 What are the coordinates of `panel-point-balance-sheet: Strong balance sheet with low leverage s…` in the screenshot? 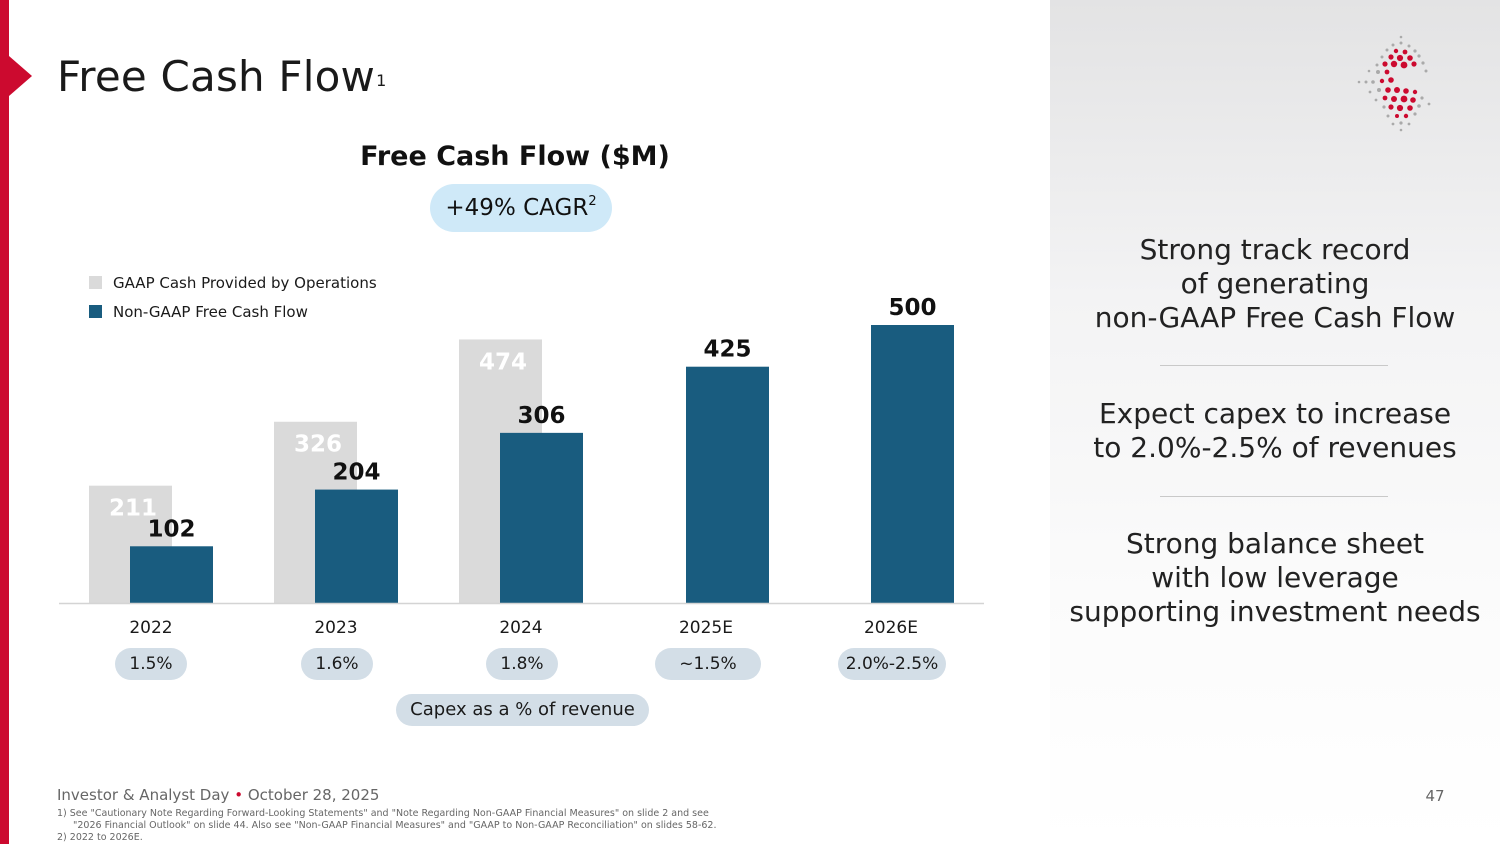 It's located at (1275, 577).